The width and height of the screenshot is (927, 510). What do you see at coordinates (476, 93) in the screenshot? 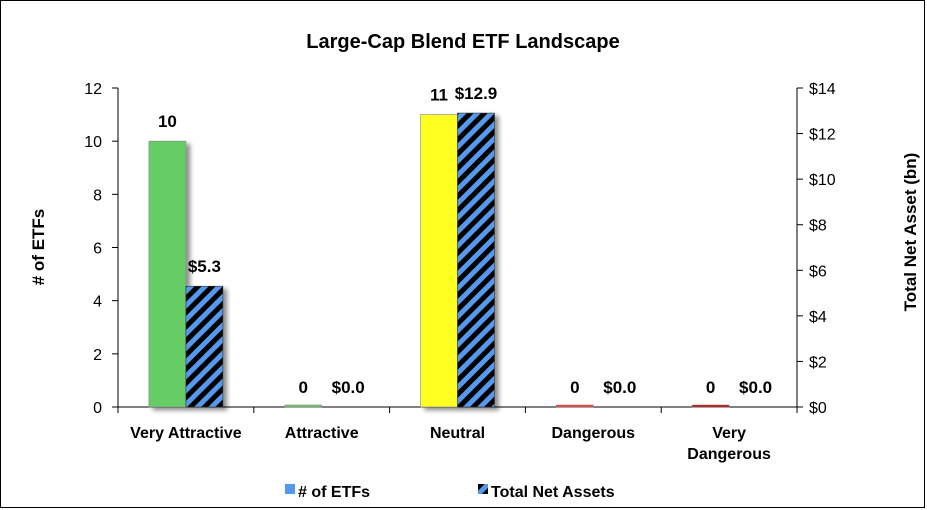
I see `data-label-net-assets: $12.9` at bounding box center [476, 93].